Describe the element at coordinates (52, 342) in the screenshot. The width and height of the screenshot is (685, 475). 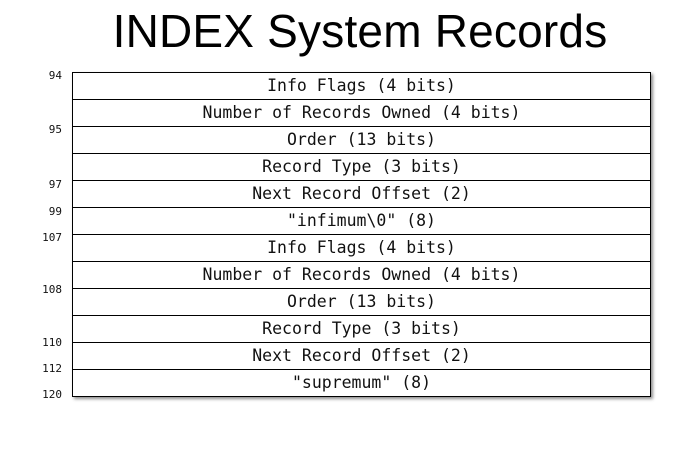
I see `offset-label: 110` at that location.